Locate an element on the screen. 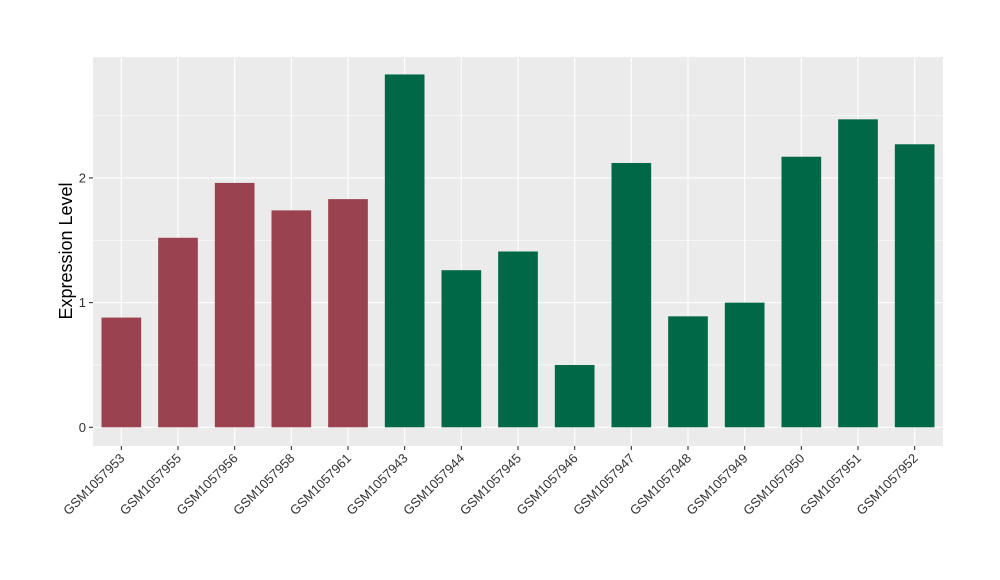 The width and height of the screenshot is (1000, 580). y-tick-label: 0 is located at coordinates (82, 427).